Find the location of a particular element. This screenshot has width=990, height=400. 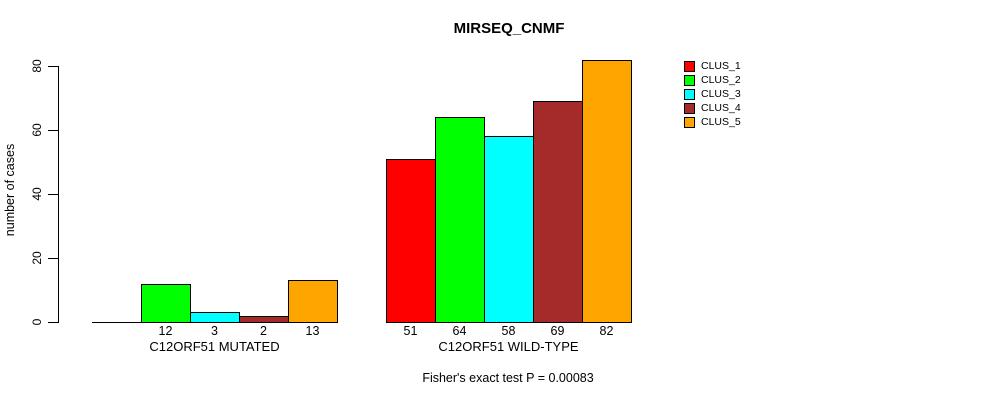

bar-value-label: 58 is located at coordinates (508, 331).